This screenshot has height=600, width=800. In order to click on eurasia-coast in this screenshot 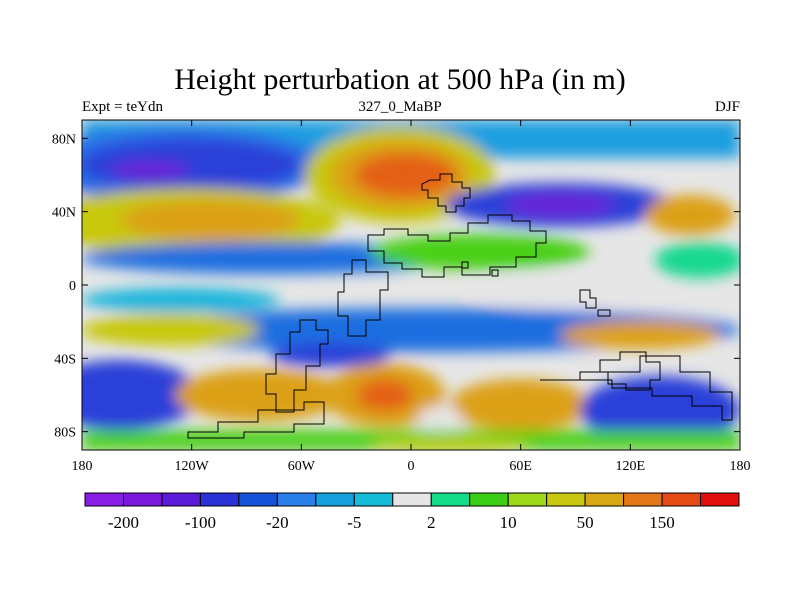, I will do `click(457, 246)`.